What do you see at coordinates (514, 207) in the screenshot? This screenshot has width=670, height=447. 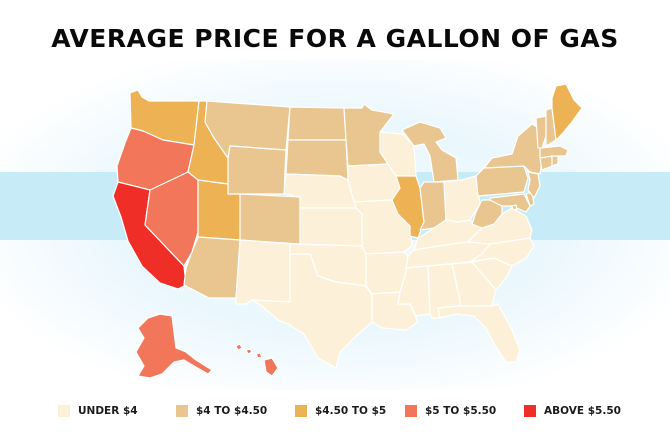 I see `state-DC` at bounding box center [514, 207].